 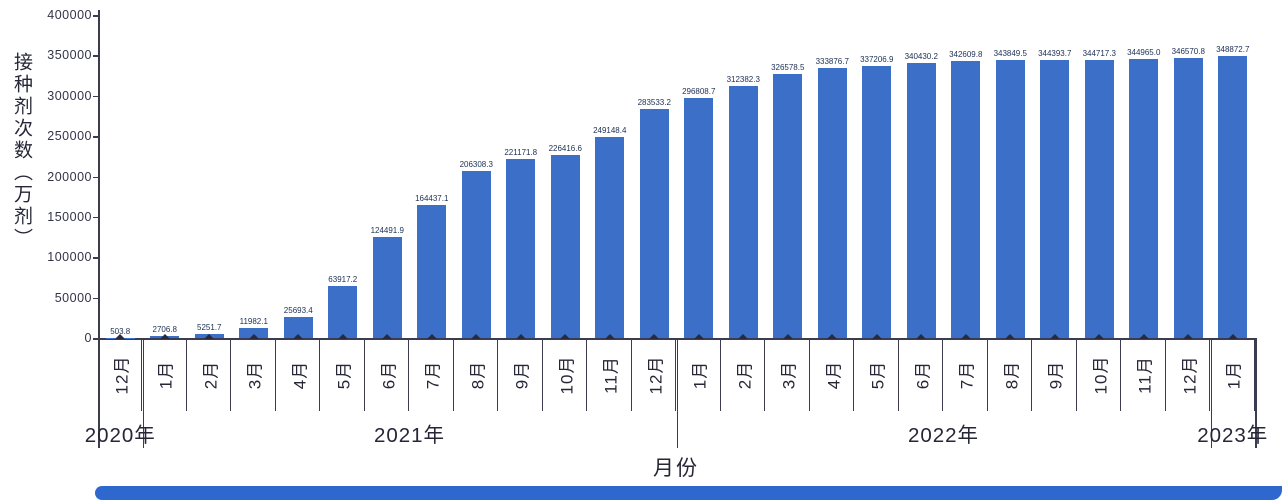 I want to click on month-tick-label: 12月, so click(x=1189, y=375).